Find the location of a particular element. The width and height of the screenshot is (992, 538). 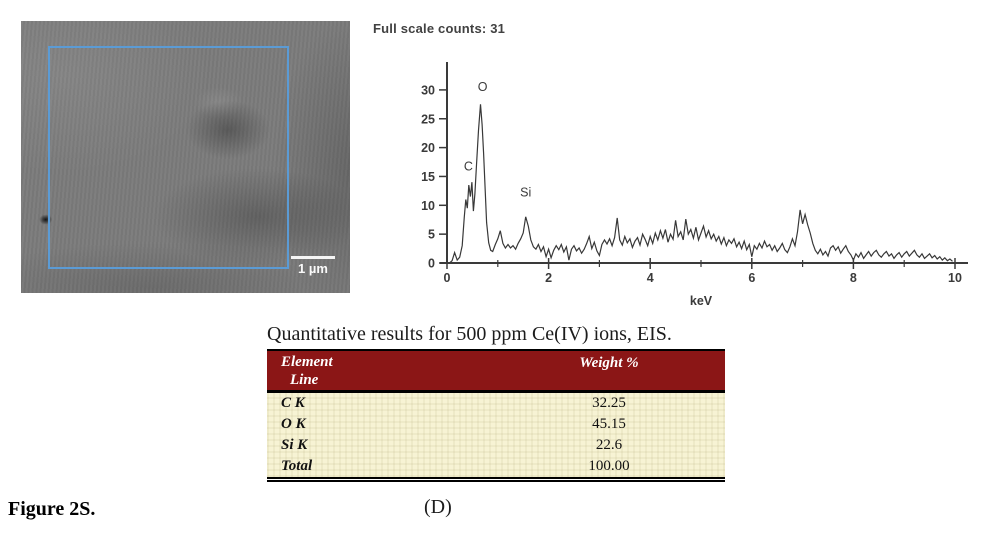

table-row: C K 32.25 is located at coordinates (496, 403).